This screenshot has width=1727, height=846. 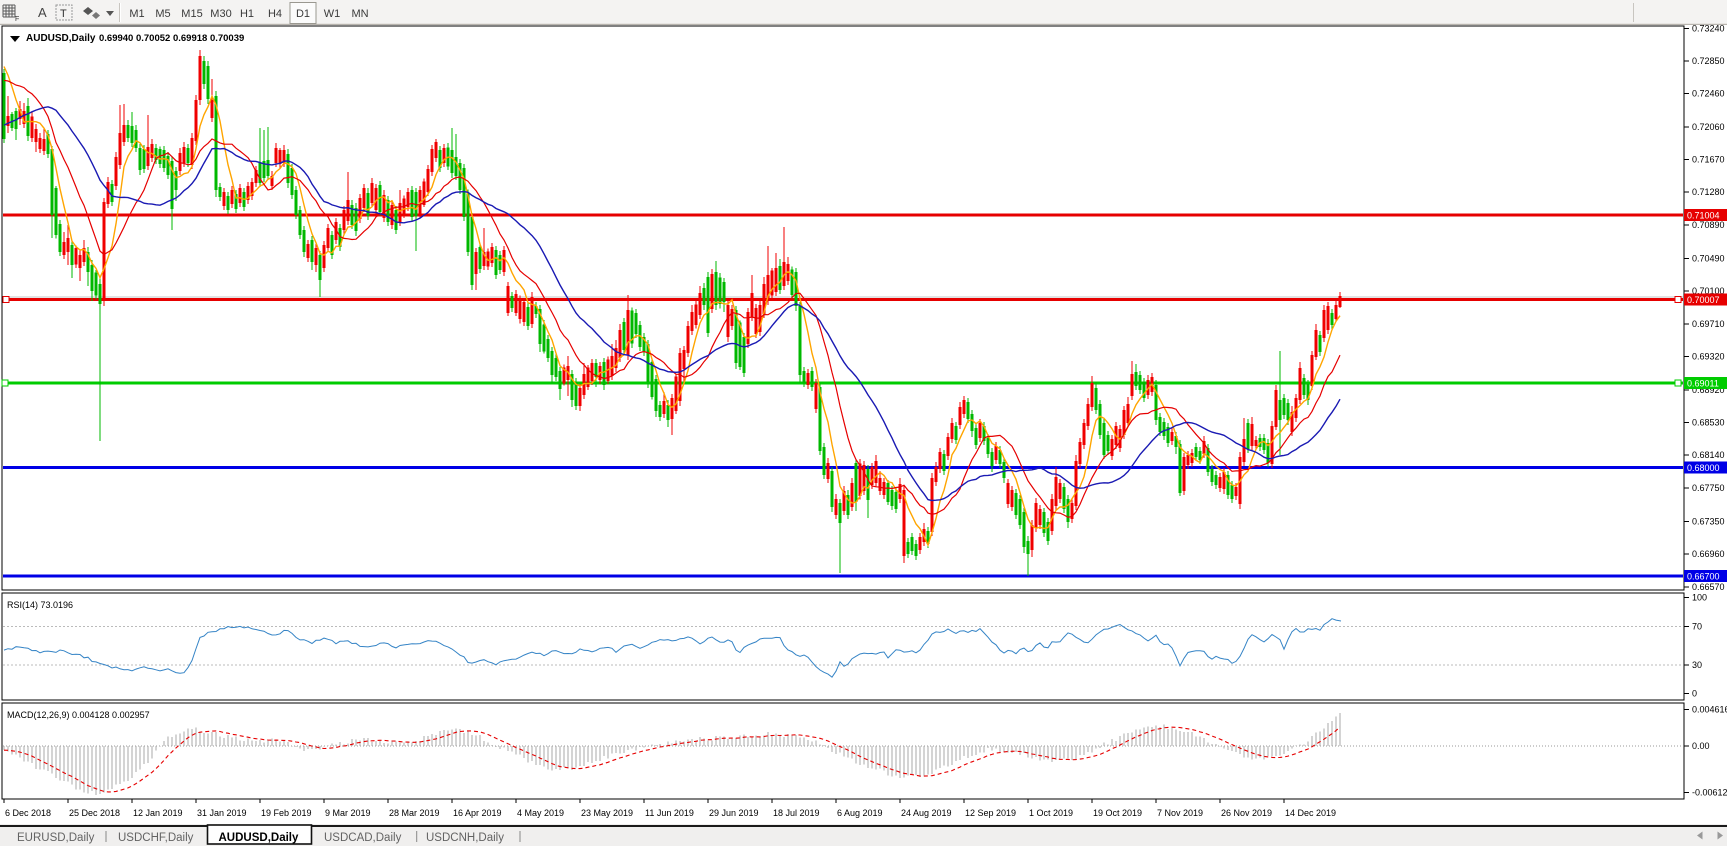 What do you see at coordinates (94, 813) in the screenshot?
I see `svg-text: 25 Dec 2018` at bounding box center [94, 813].